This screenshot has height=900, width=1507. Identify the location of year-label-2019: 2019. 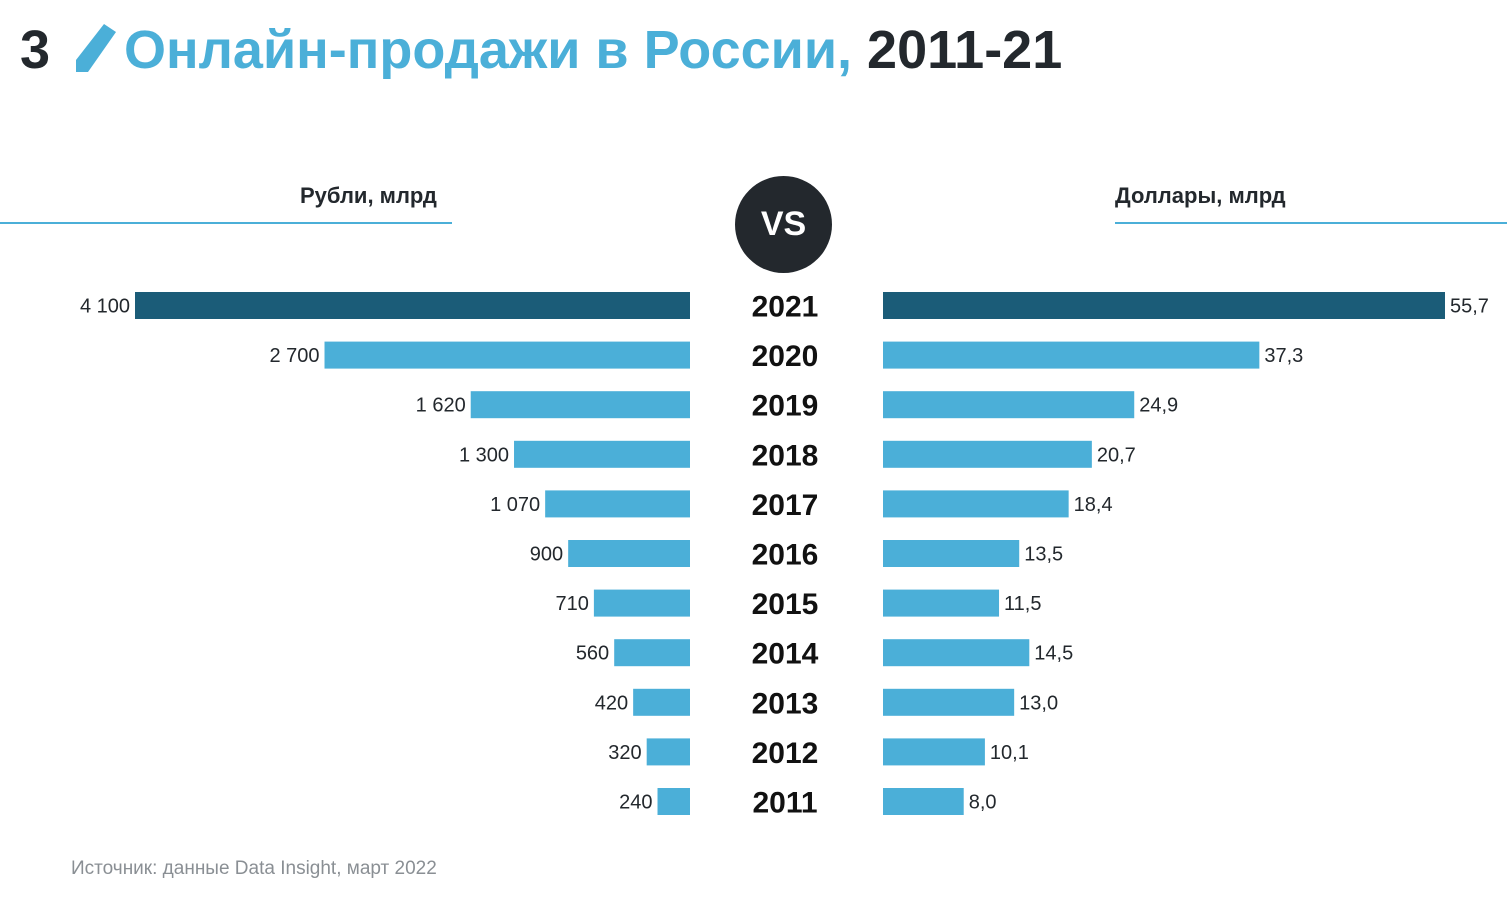
(785, 406).